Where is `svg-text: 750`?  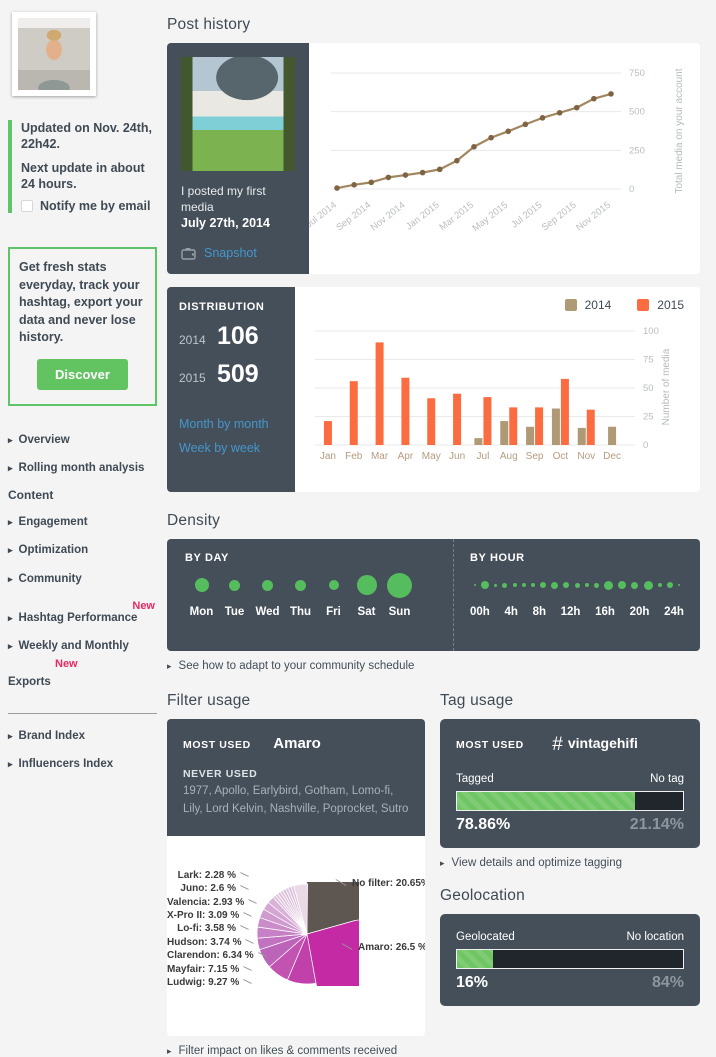 svg-text: 750 is located at coordinates (637, 73).